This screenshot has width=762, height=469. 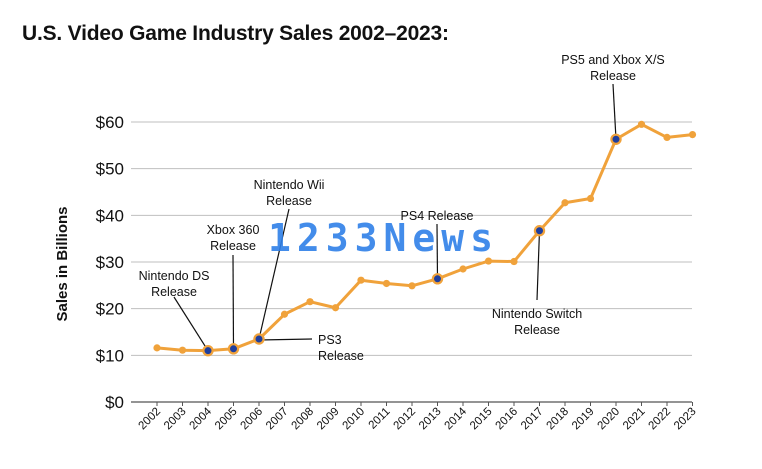 I want to click on watermark: 1233News, so click(x=383, y=238).